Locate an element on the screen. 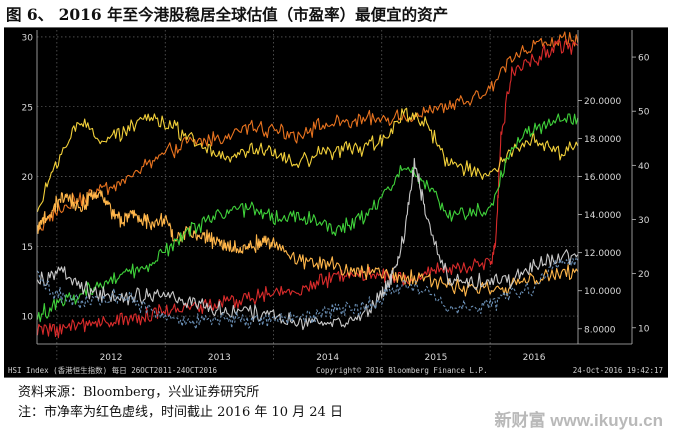  y-left-tick-label: 25 is located at coordinates (27, 108).